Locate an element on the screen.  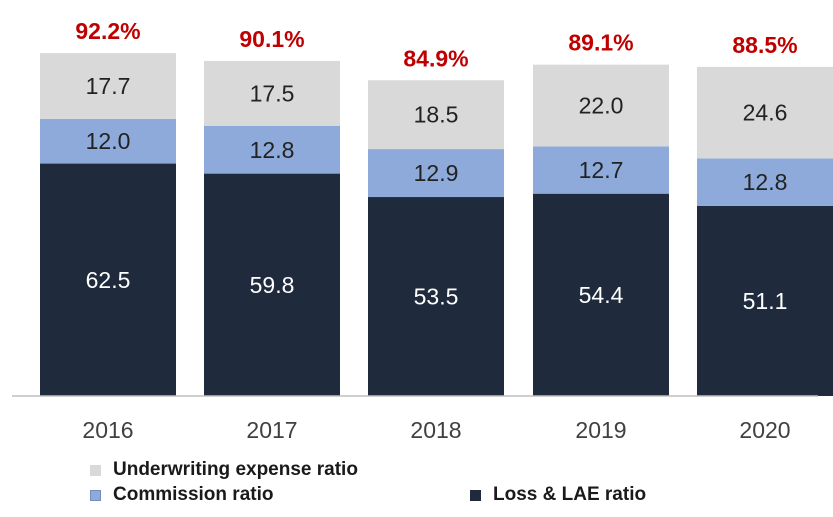
bar-segment-loss-lae-ratio-2017 is located at coordinates (272, 284).